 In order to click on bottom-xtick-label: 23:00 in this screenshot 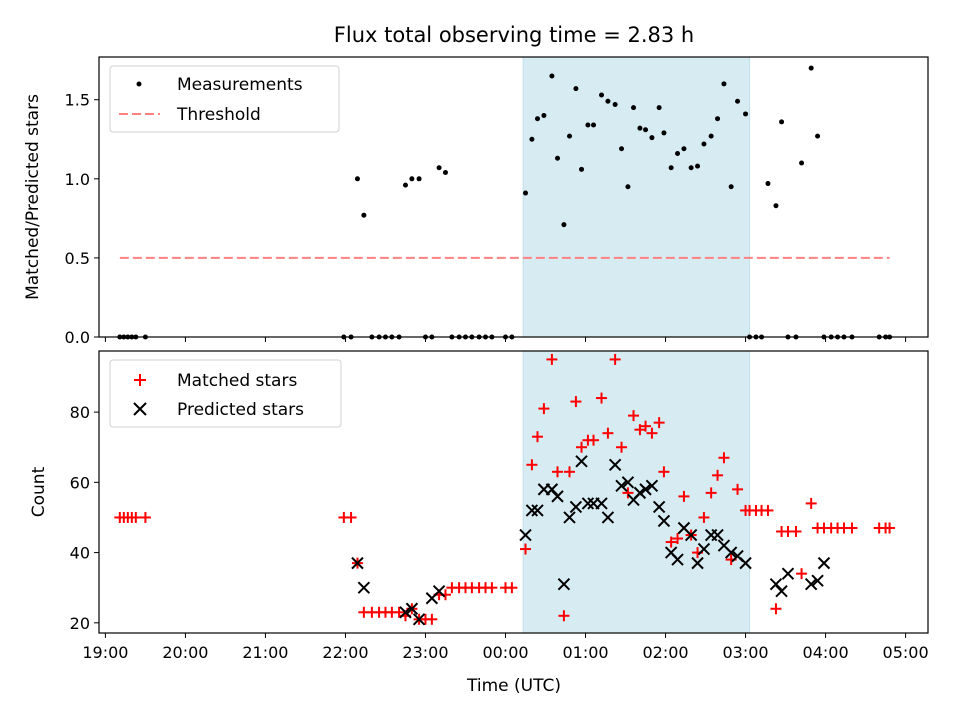, I will do `click(425, 652)`.